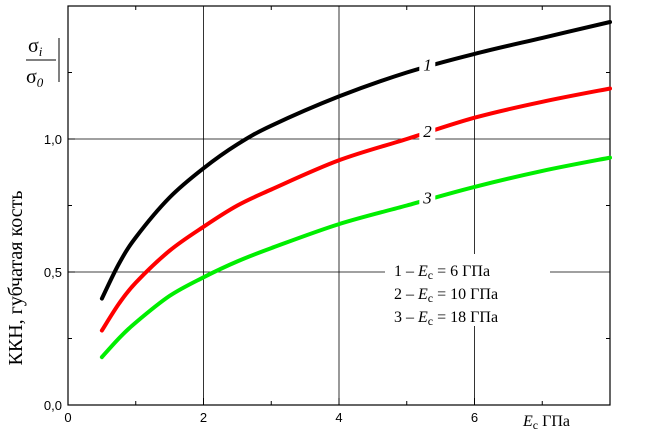  Describe the element at coordinates (67, 417) in the screenshot. I see `x-tick-label: 0` at that location.